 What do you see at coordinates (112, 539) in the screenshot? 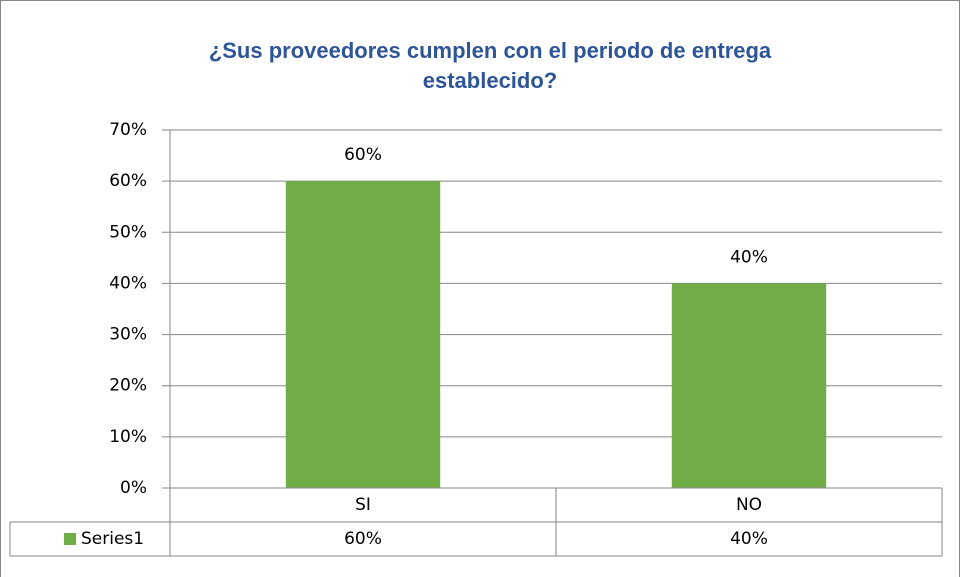
I see `legend-label: Series1` at bounding box center [112, 539].